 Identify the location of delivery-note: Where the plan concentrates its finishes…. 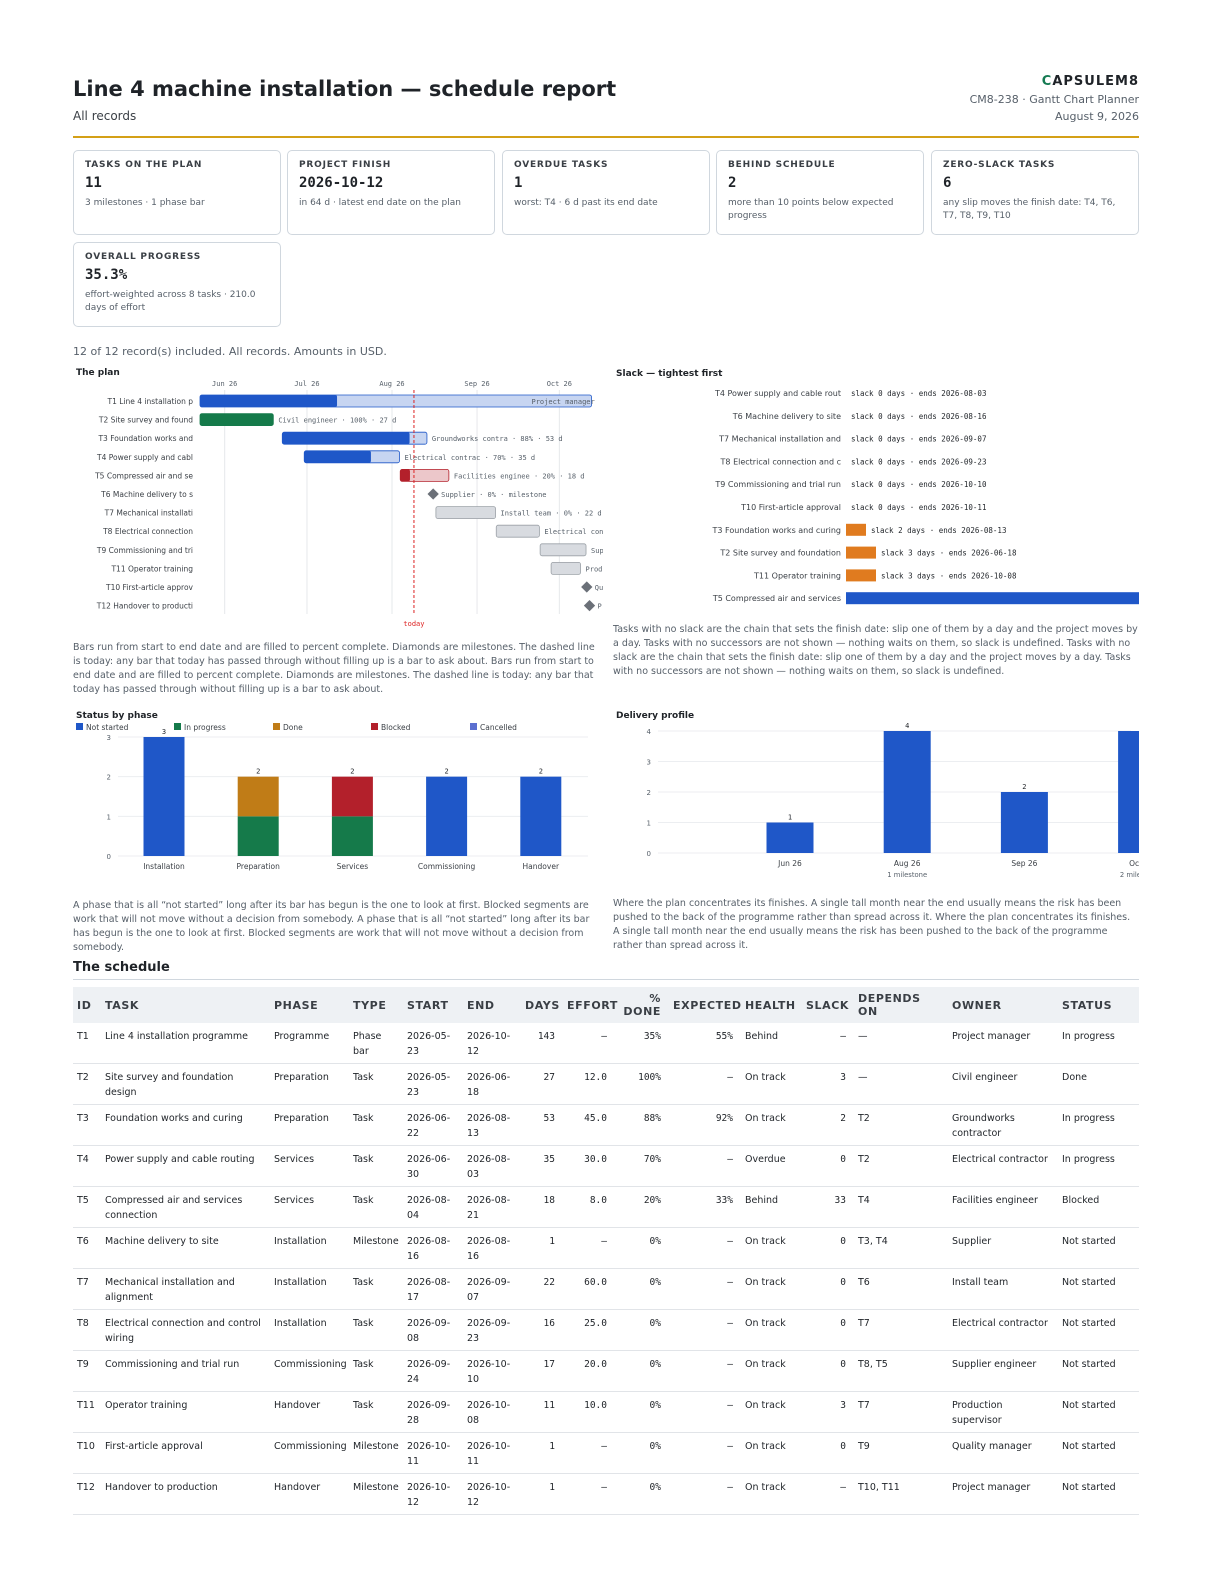
(872, 924).